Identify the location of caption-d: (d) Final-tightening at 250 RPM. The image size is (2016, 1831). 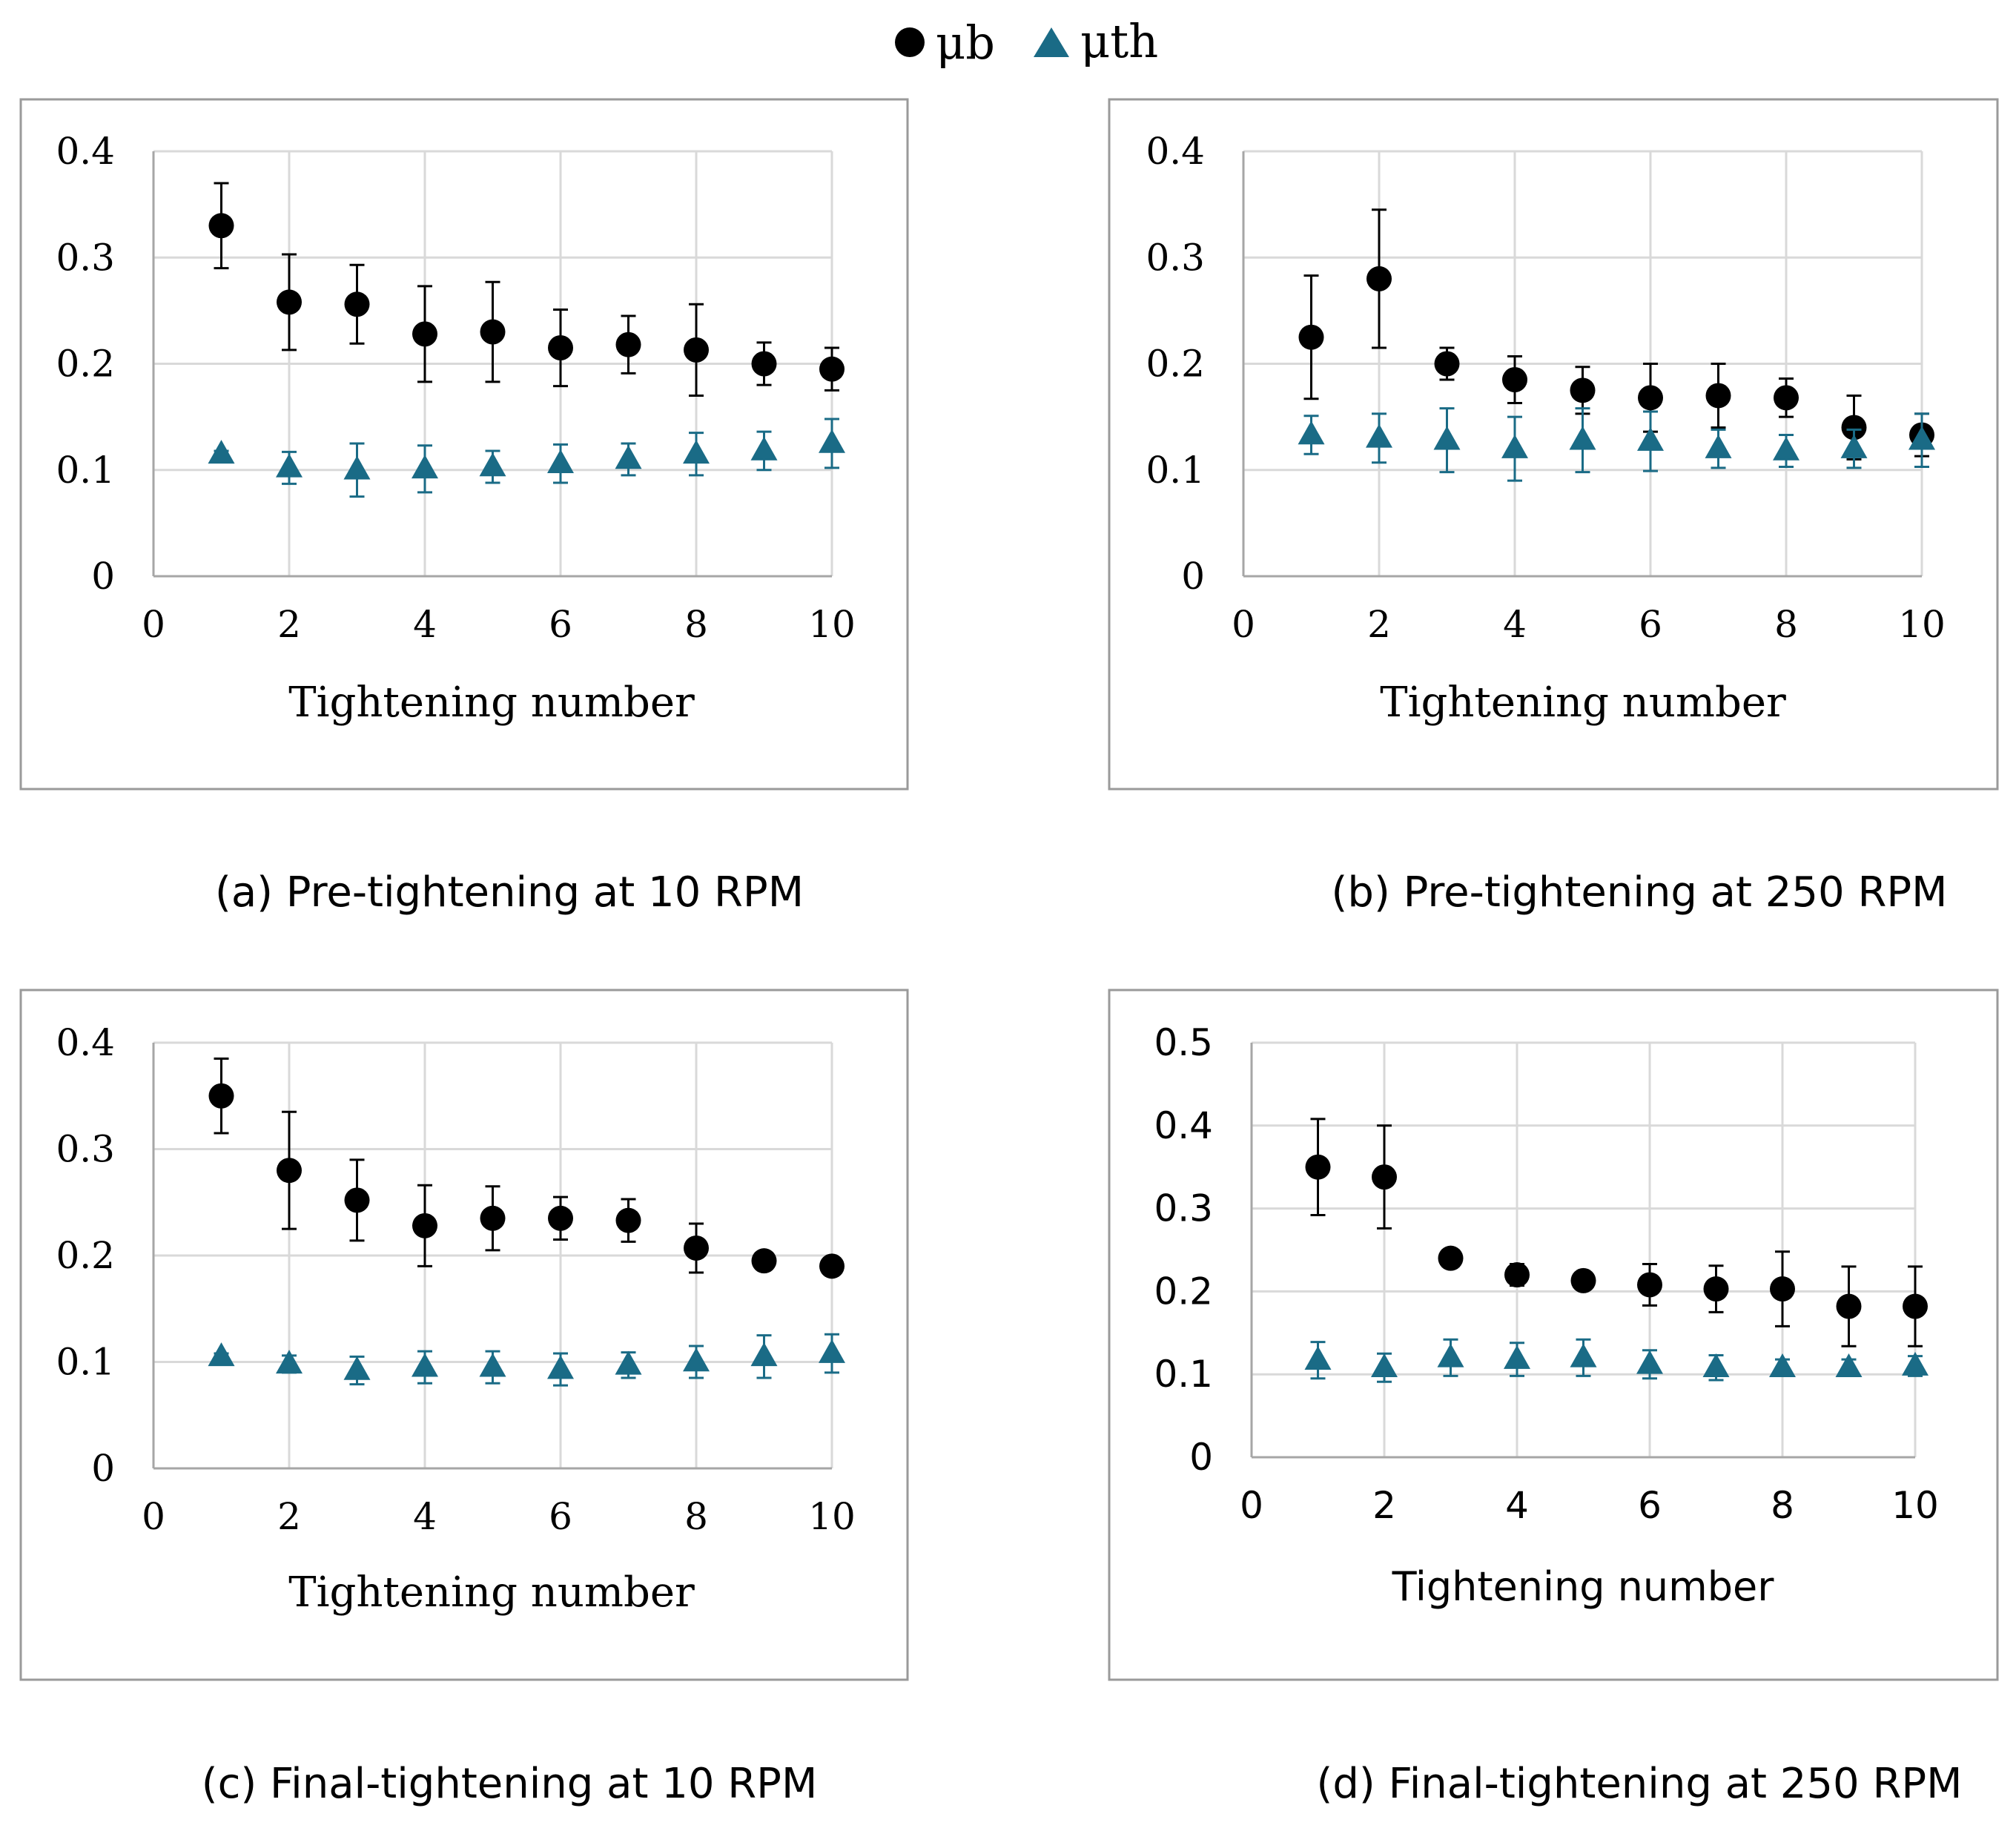
(1640, 1784).